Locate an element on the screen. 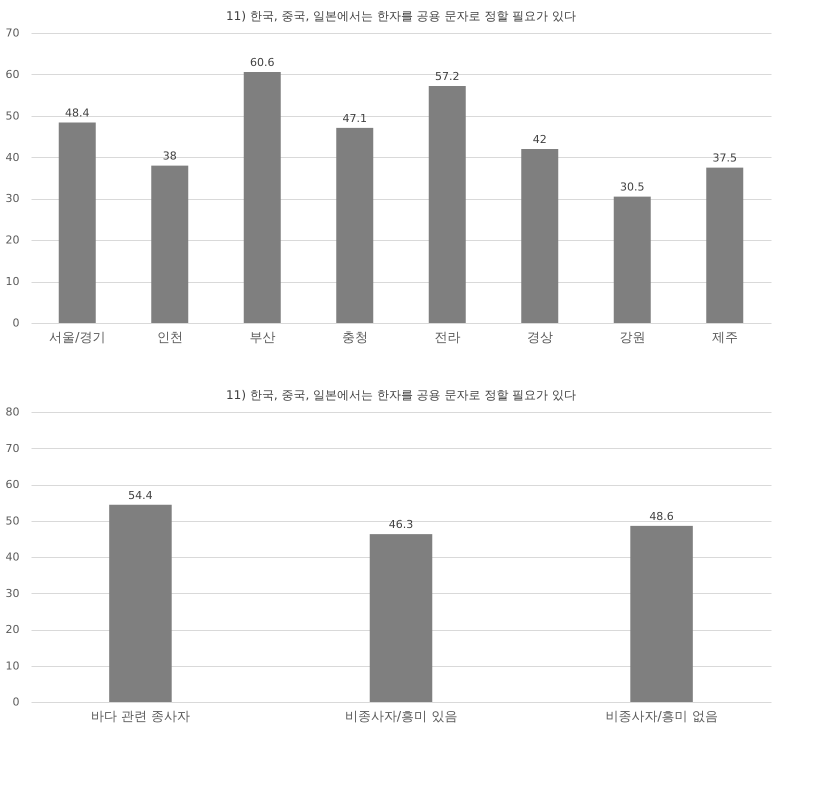 The width and height of the screenshot is (818, 806). x-tick-label: 서울/경기 is located at coordinates (77, 338).